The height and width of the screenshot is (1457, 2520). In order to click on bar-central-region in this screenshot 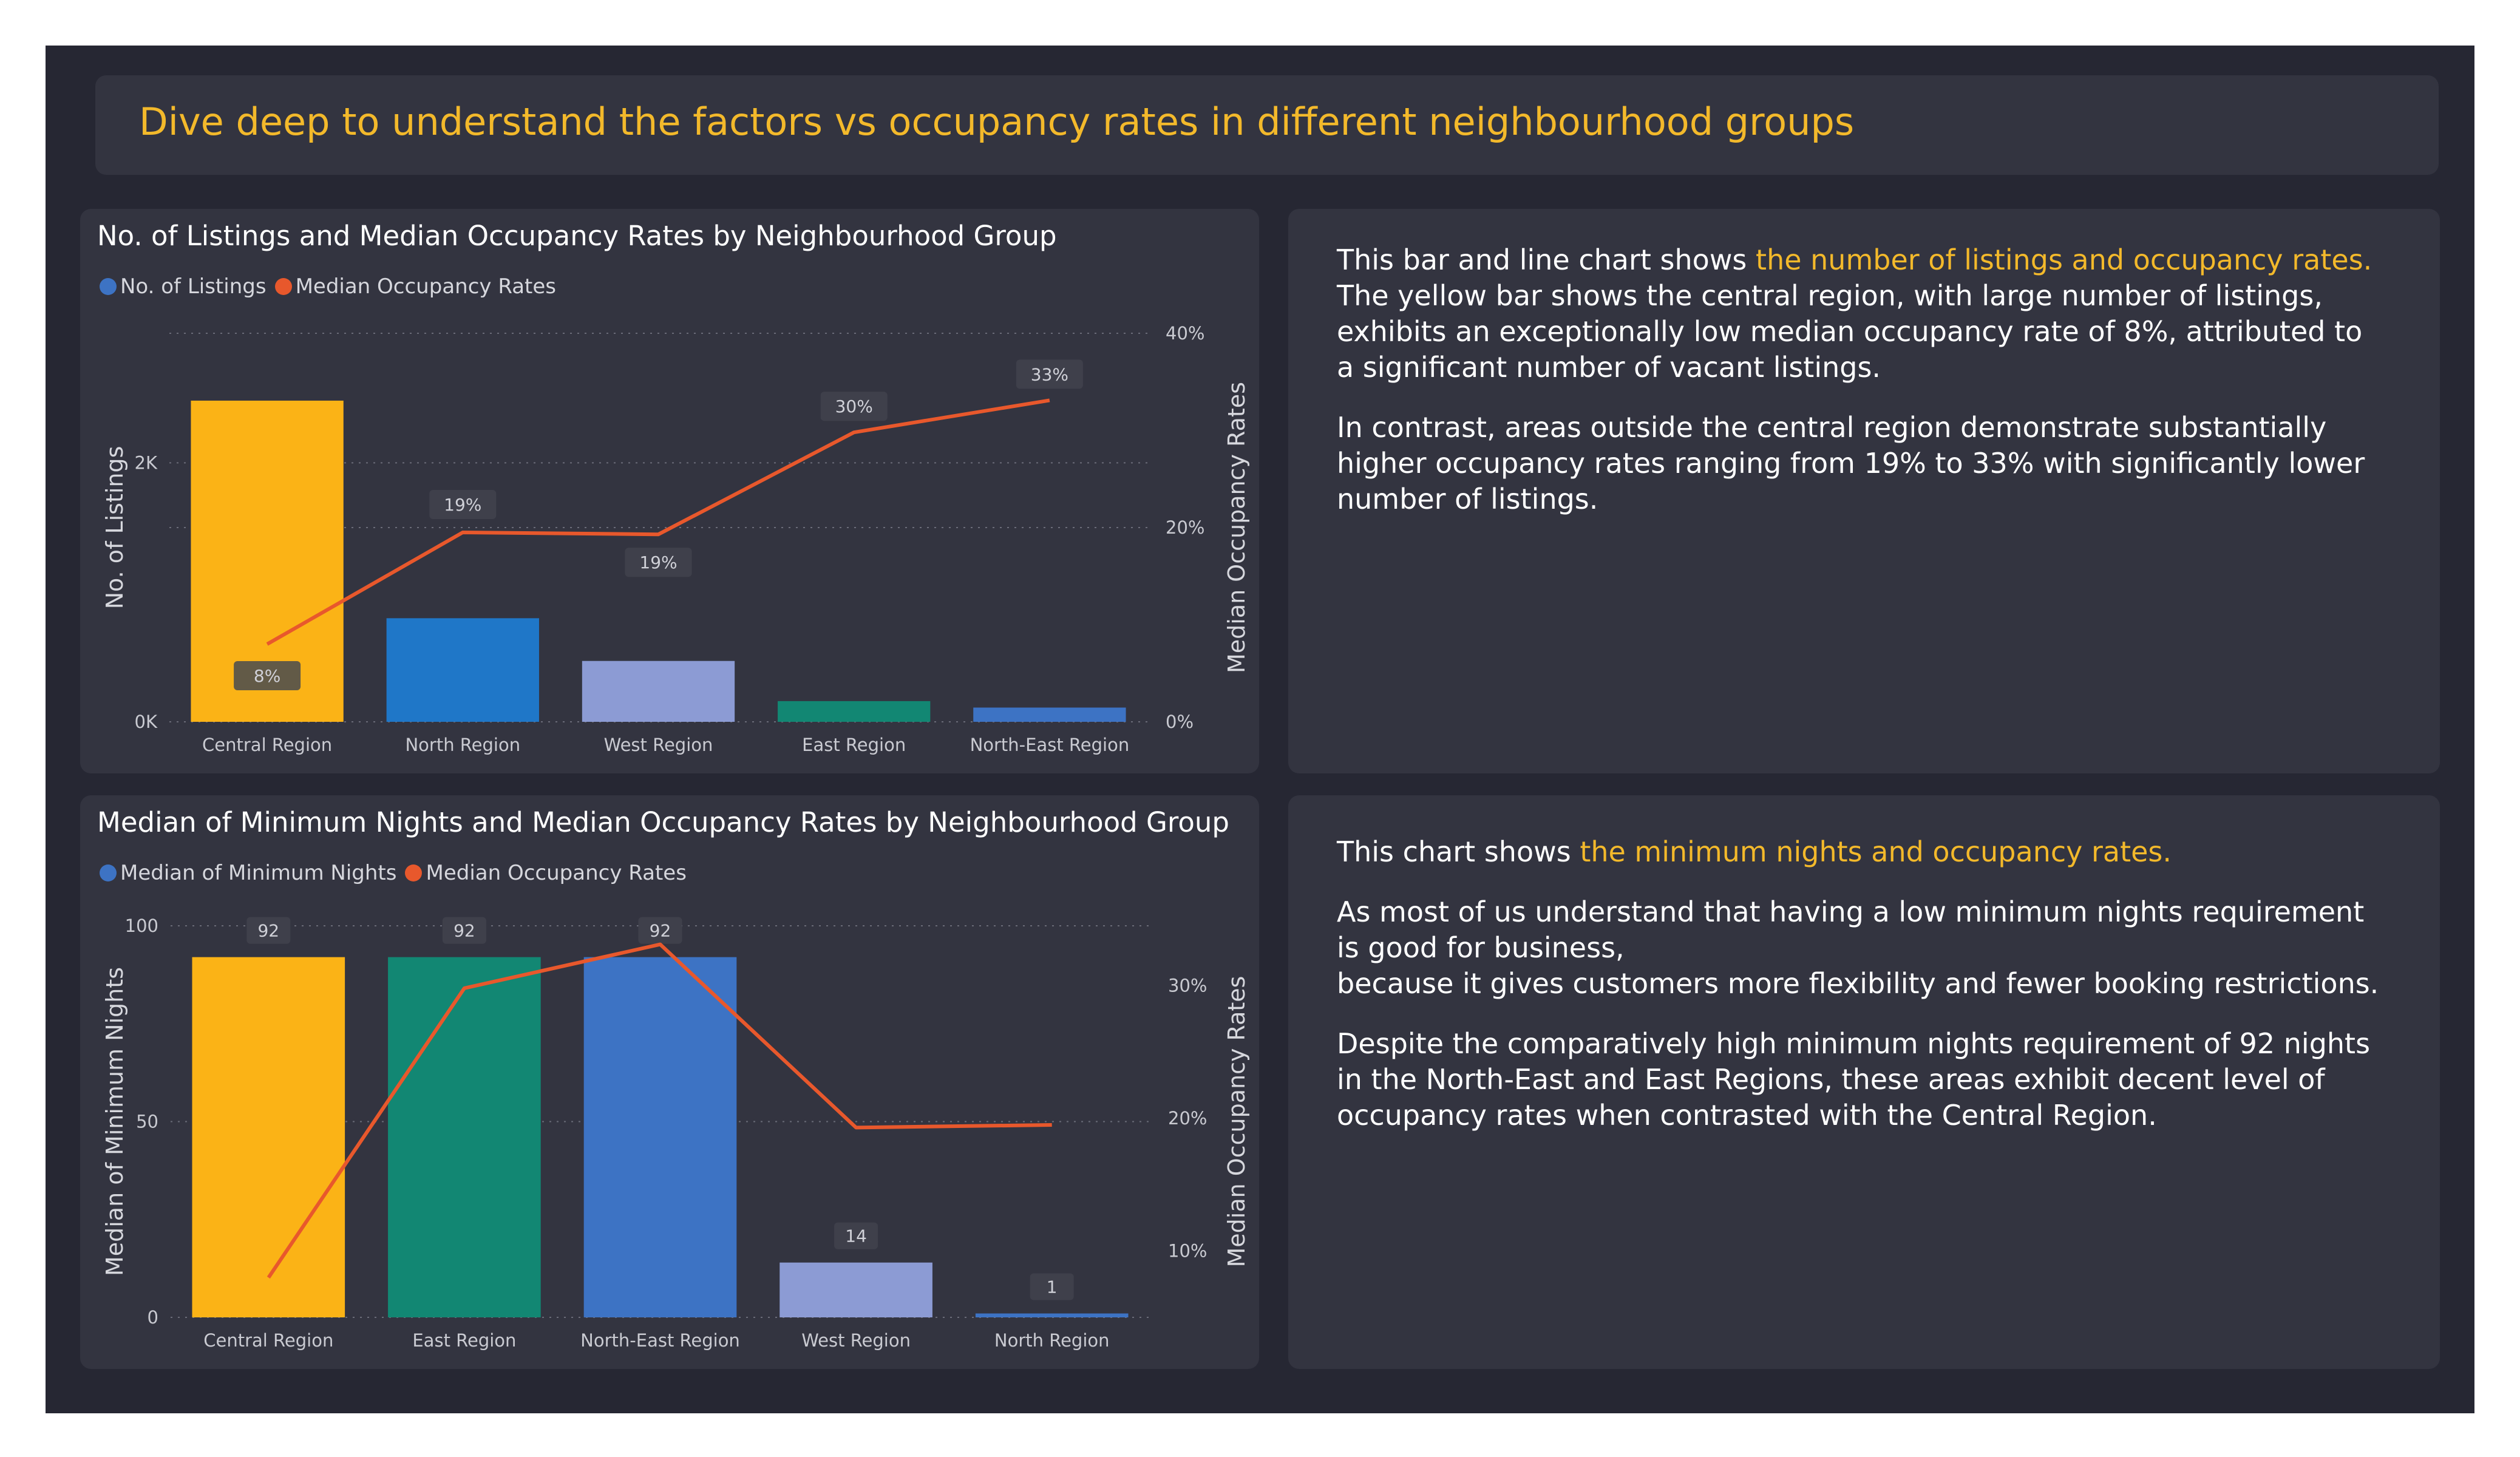, I will do `click(268, 1137)`.